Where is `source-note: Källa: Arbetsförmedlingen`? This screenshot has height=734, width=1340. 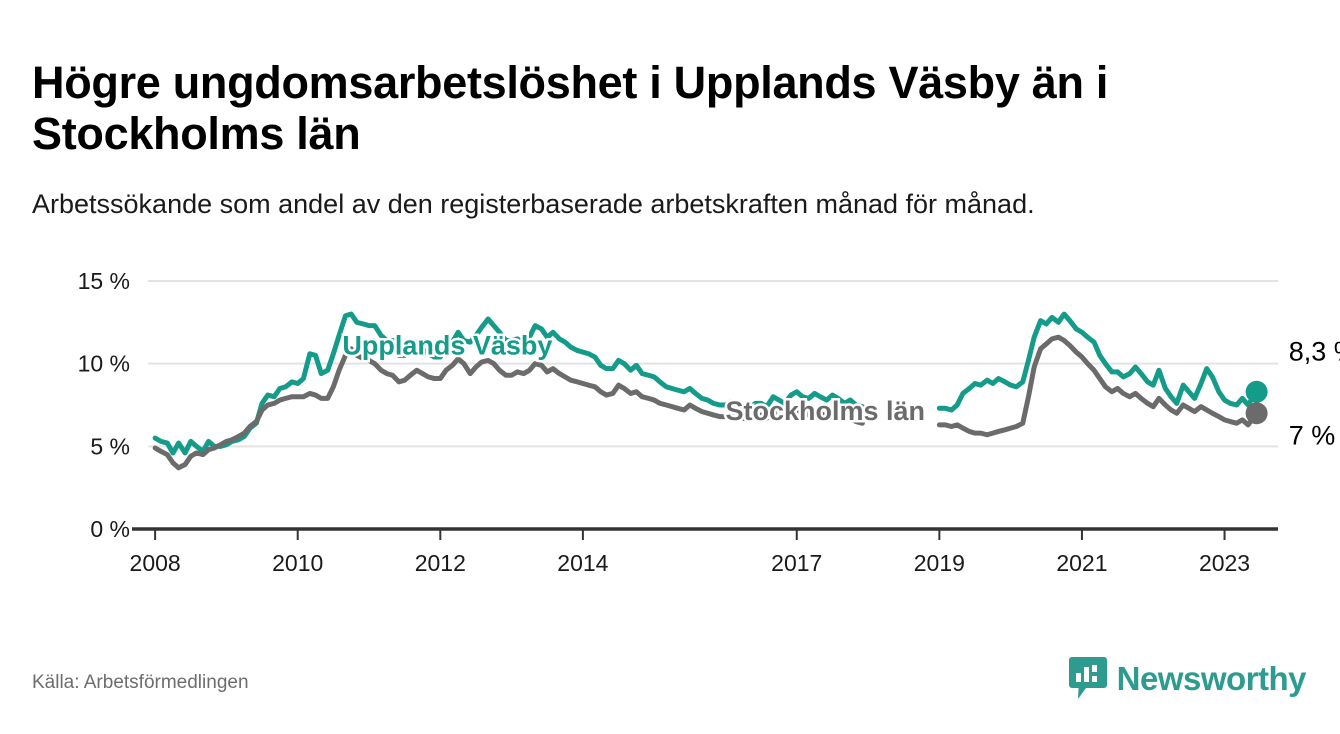 source-note: Källa: Arbetsförmedlingen is located at coordinates (140, 682).